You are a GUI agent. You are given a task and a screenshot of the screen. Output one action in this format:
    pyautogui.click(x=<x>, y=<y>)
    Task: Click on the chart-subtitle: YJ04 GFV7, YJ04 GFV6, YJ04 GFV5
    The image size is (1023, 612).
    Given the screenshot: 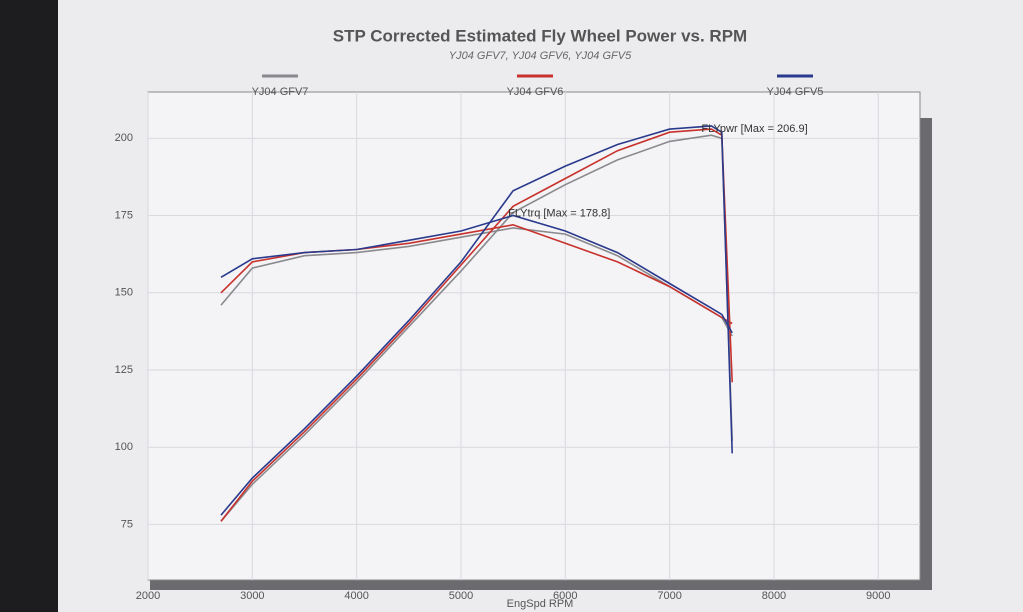 What is the action you would take?
    pyautogui.click(x=540, y=56)
    